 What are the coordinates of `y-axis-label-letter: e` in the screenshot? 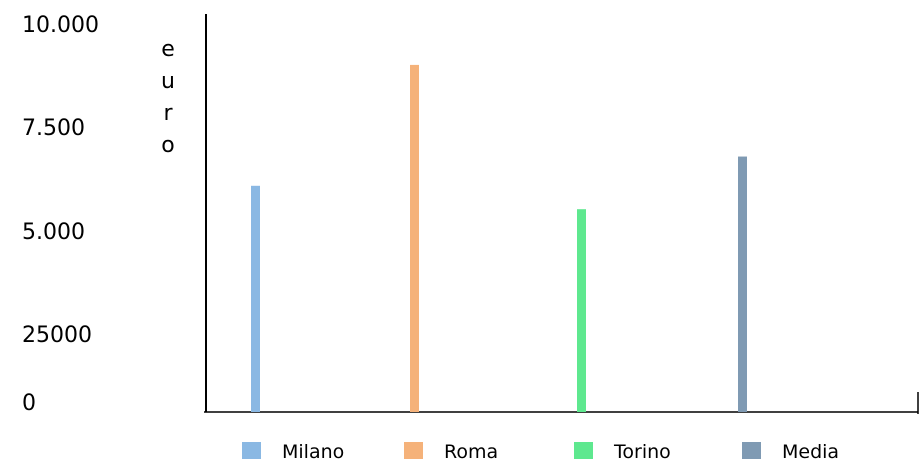 It's located at (168, 49).